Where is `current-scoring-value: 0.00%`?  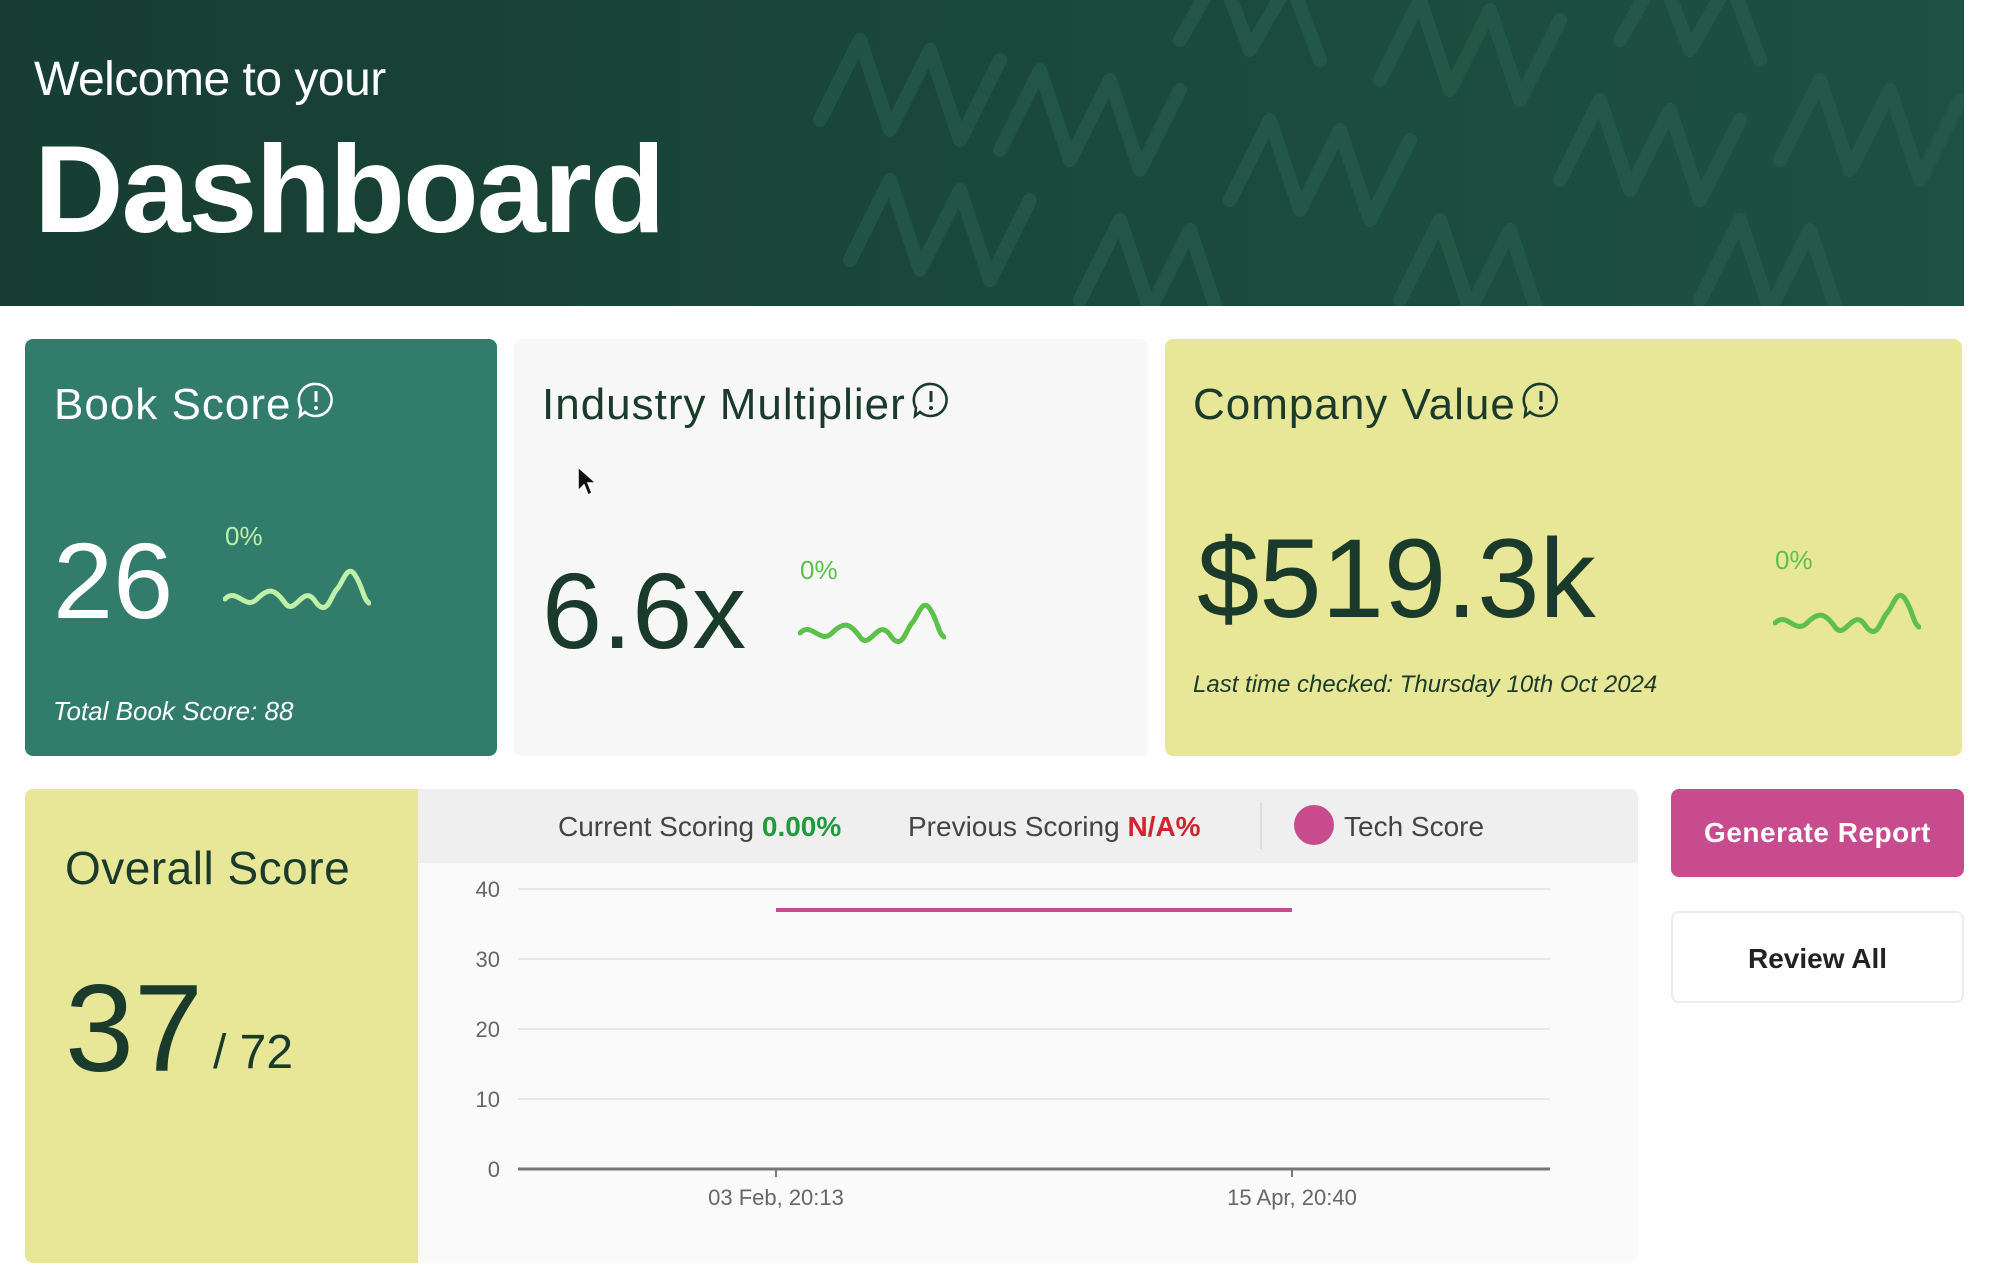
current-scoring-value: 0.00% is located at coordinates (801, 826).